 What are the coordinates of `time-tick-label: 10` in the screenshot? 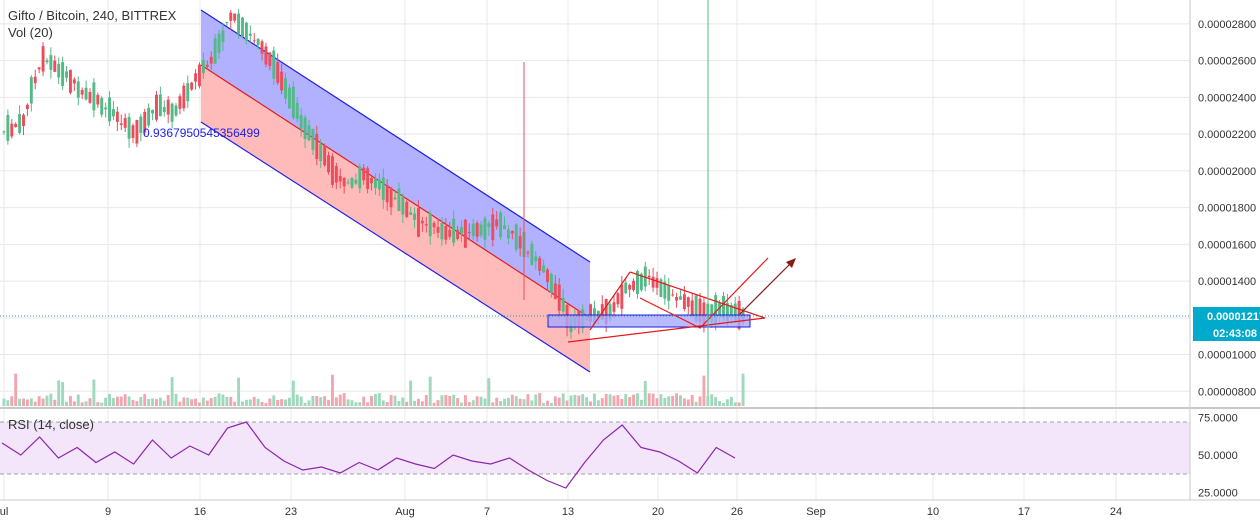 It's located at (933, 512).